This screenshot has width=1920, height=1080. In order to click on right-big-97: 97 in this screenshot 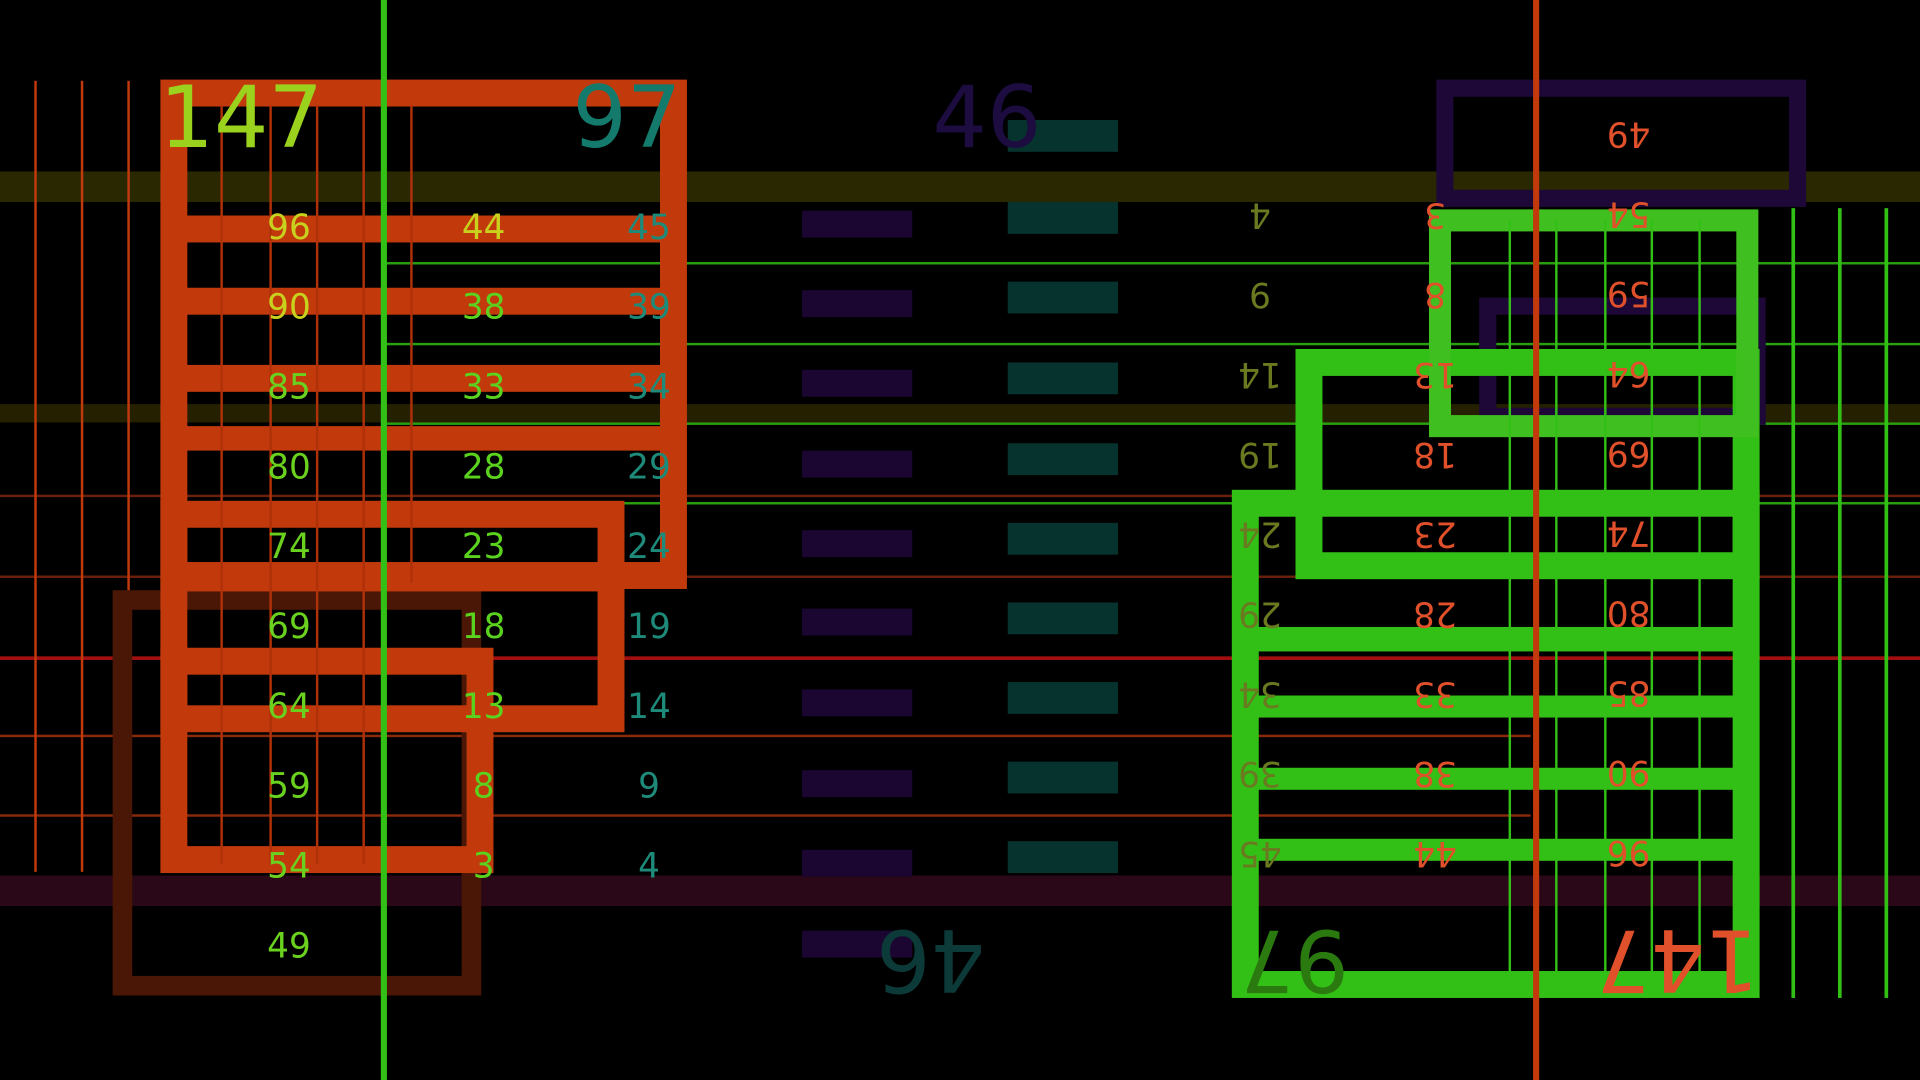, I will do `click(1294, 960)`.